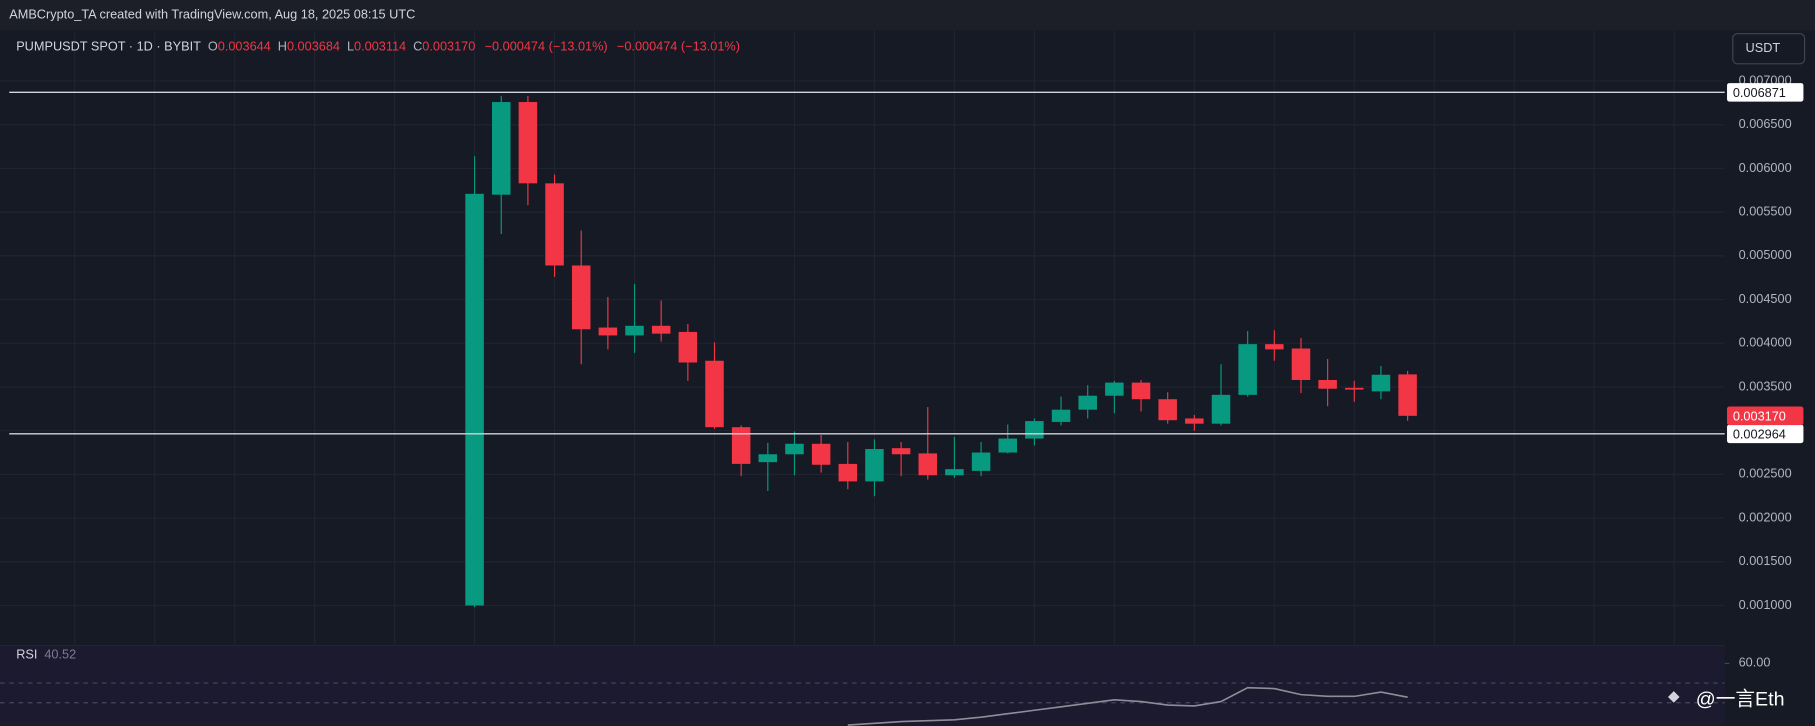 The image size is (1815, 726). I want to click on y-tick-label: 0.006000, so click(1765, 167).